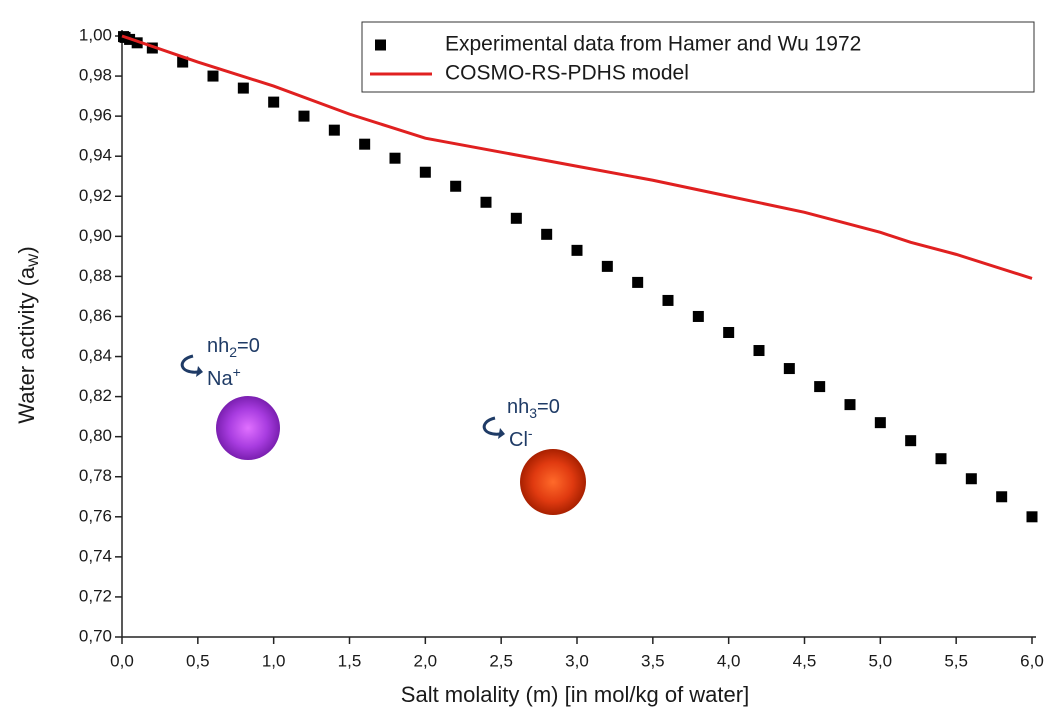  I want to click on y-tick-label: 0,80, so click(95, 435).